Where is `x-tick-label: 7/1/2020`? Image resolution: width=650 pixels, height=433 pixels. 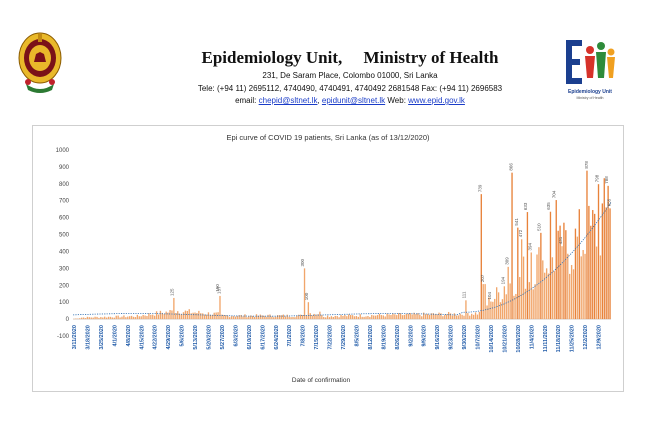
x-tick-label: 7/1/2020 is located at coordinates (290, 335).